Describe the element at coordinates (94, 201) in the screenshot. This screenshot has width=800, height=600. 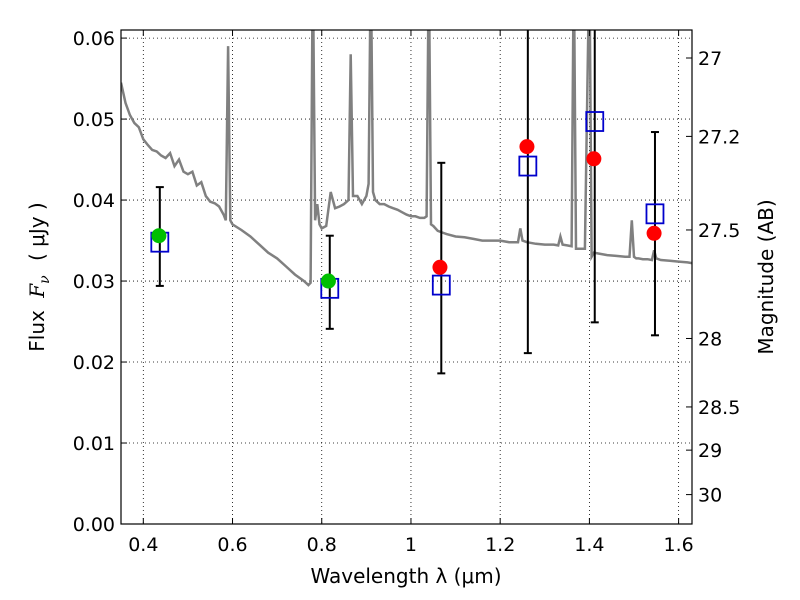
I see `y-tick-label: 0.04` at that location.